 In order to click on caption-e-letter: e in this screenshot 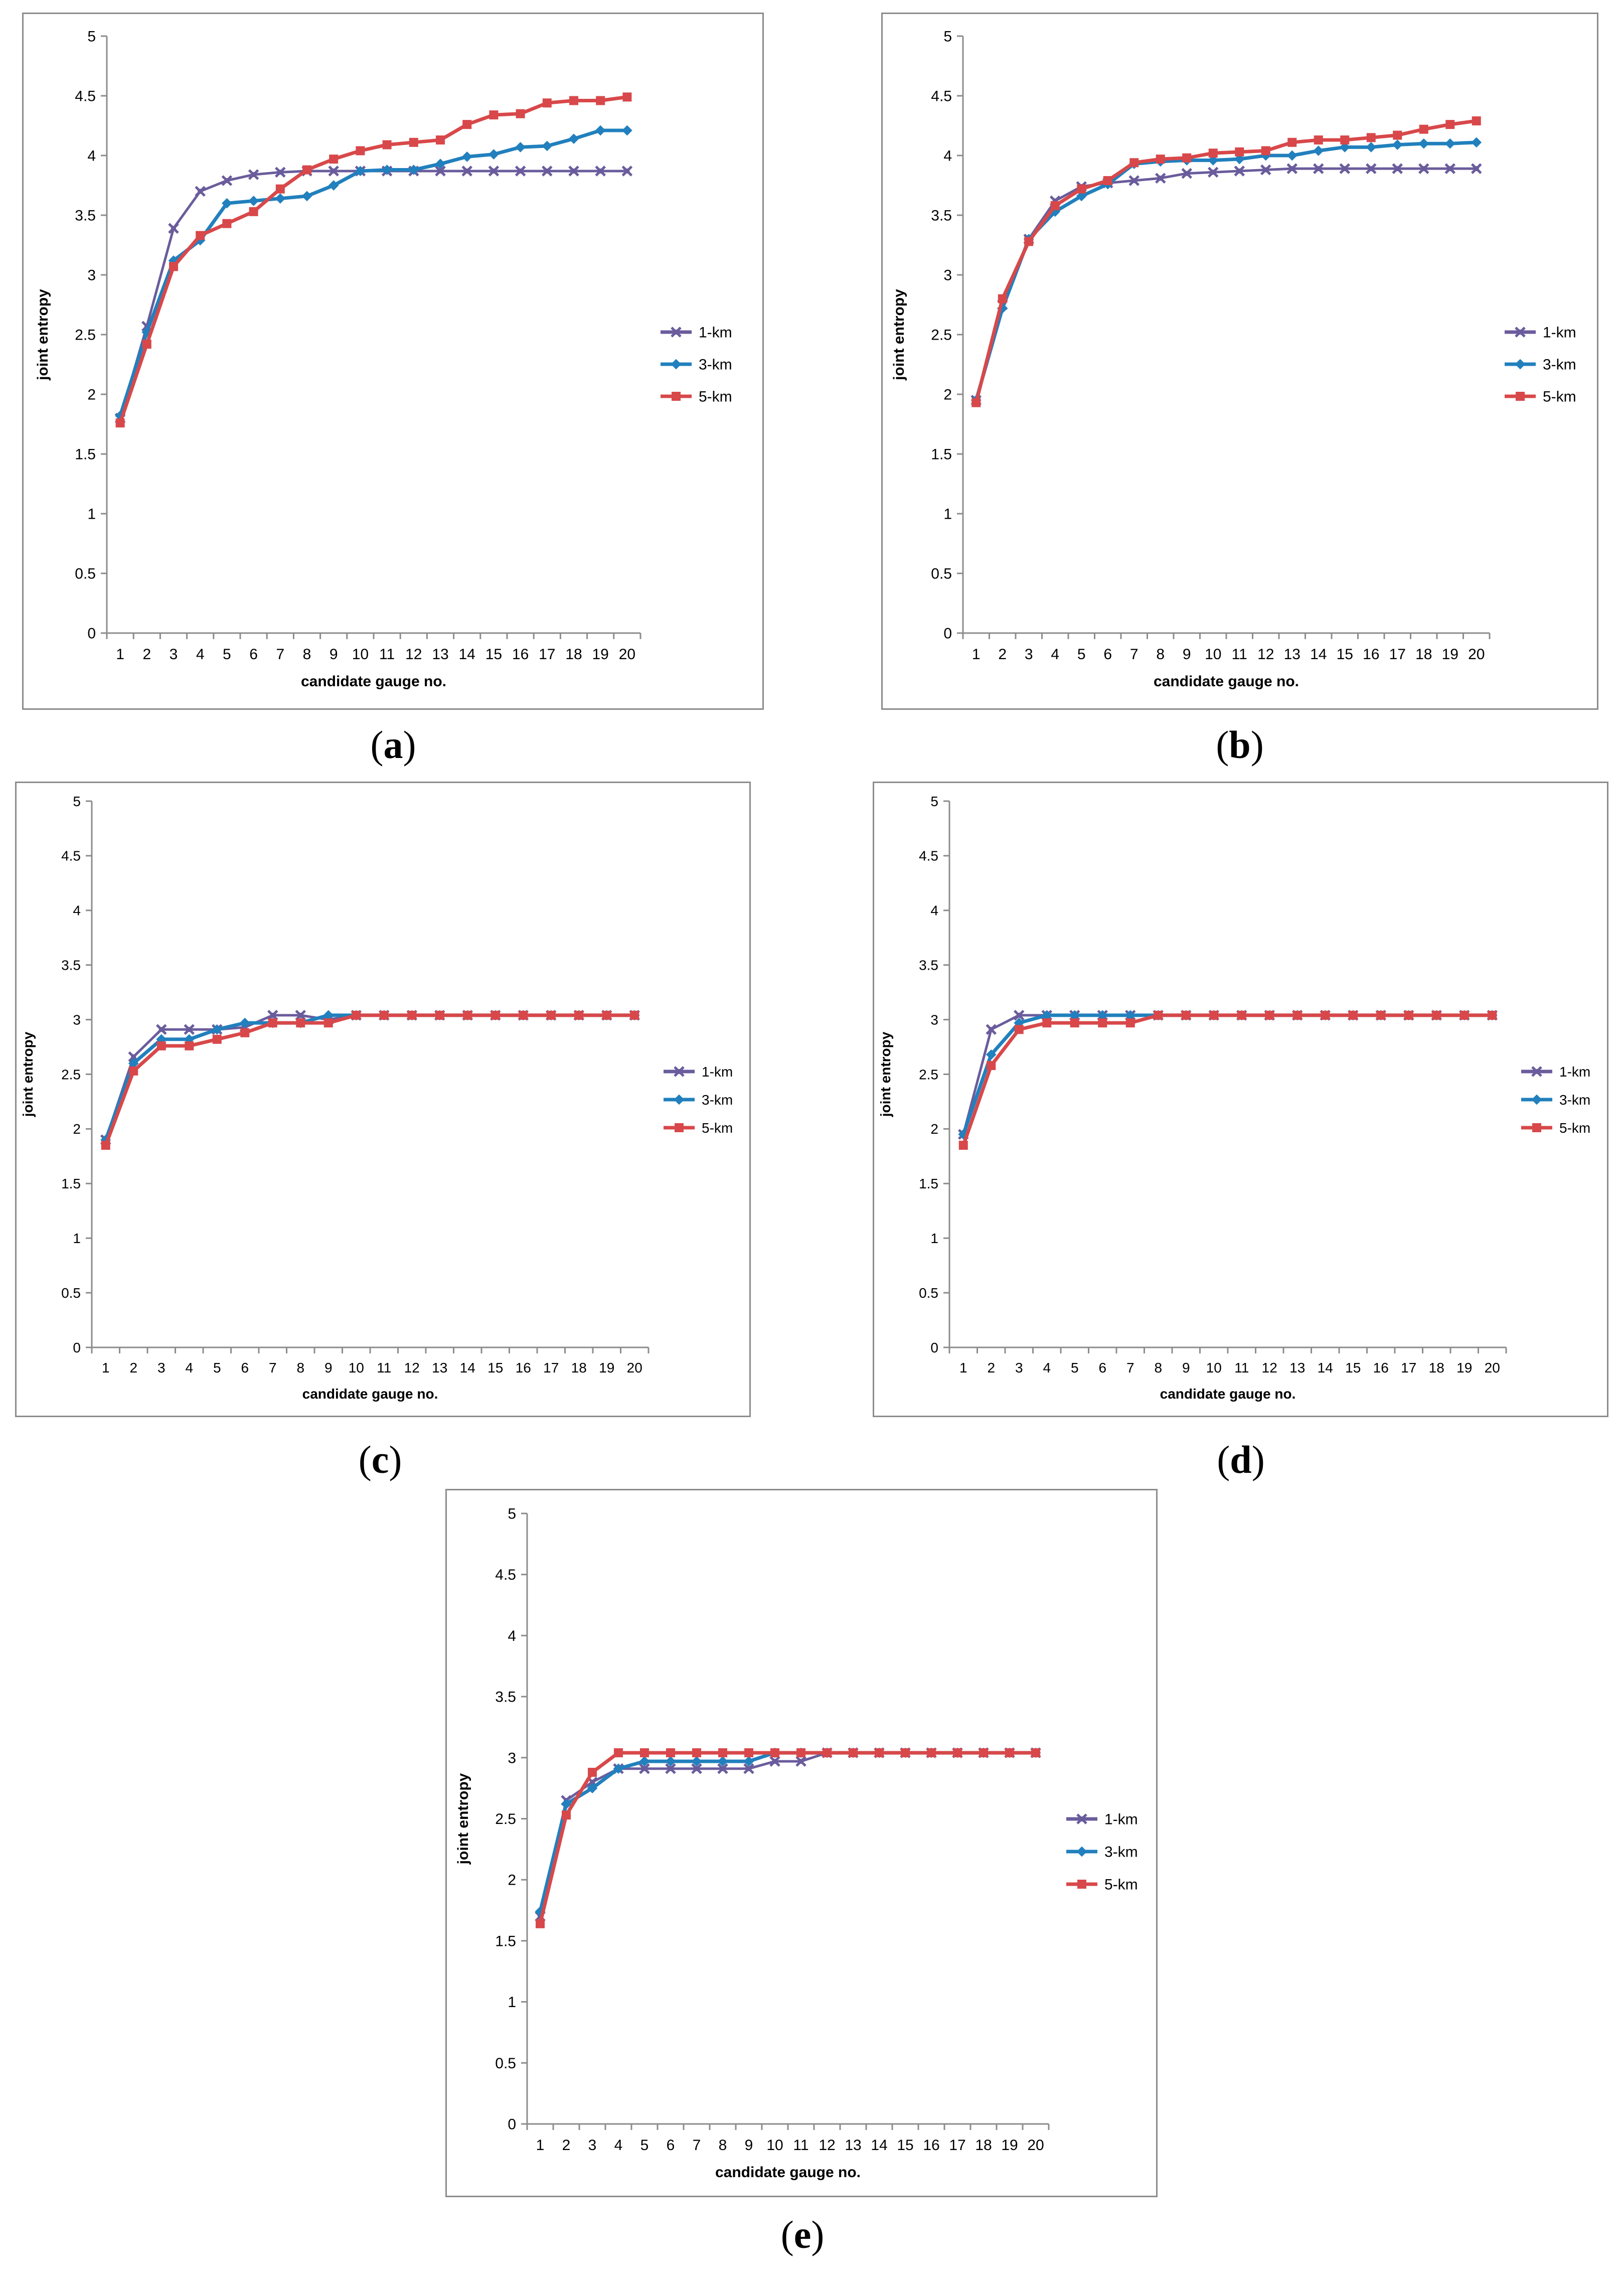, I will do `click(802, 2235)`.